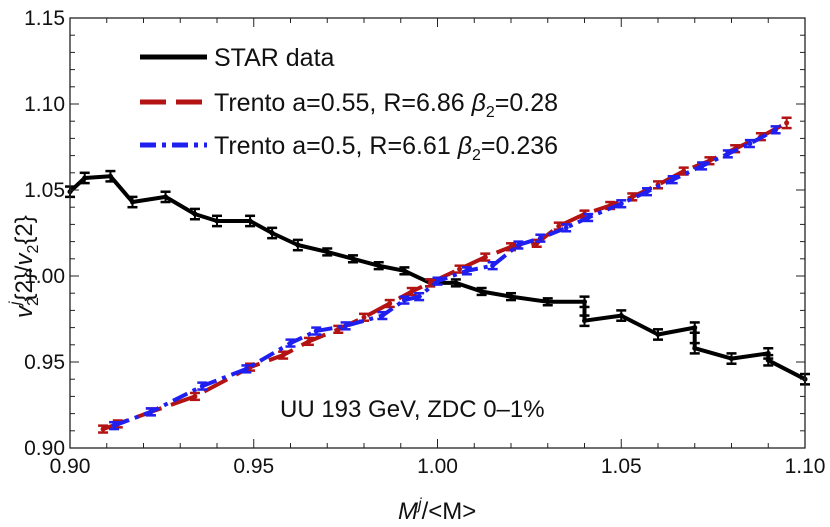  What do you see at coordinates (44, 276) in the screenshot?
I see `y-tick-label: 1.00` at bounding box center [44, 276].